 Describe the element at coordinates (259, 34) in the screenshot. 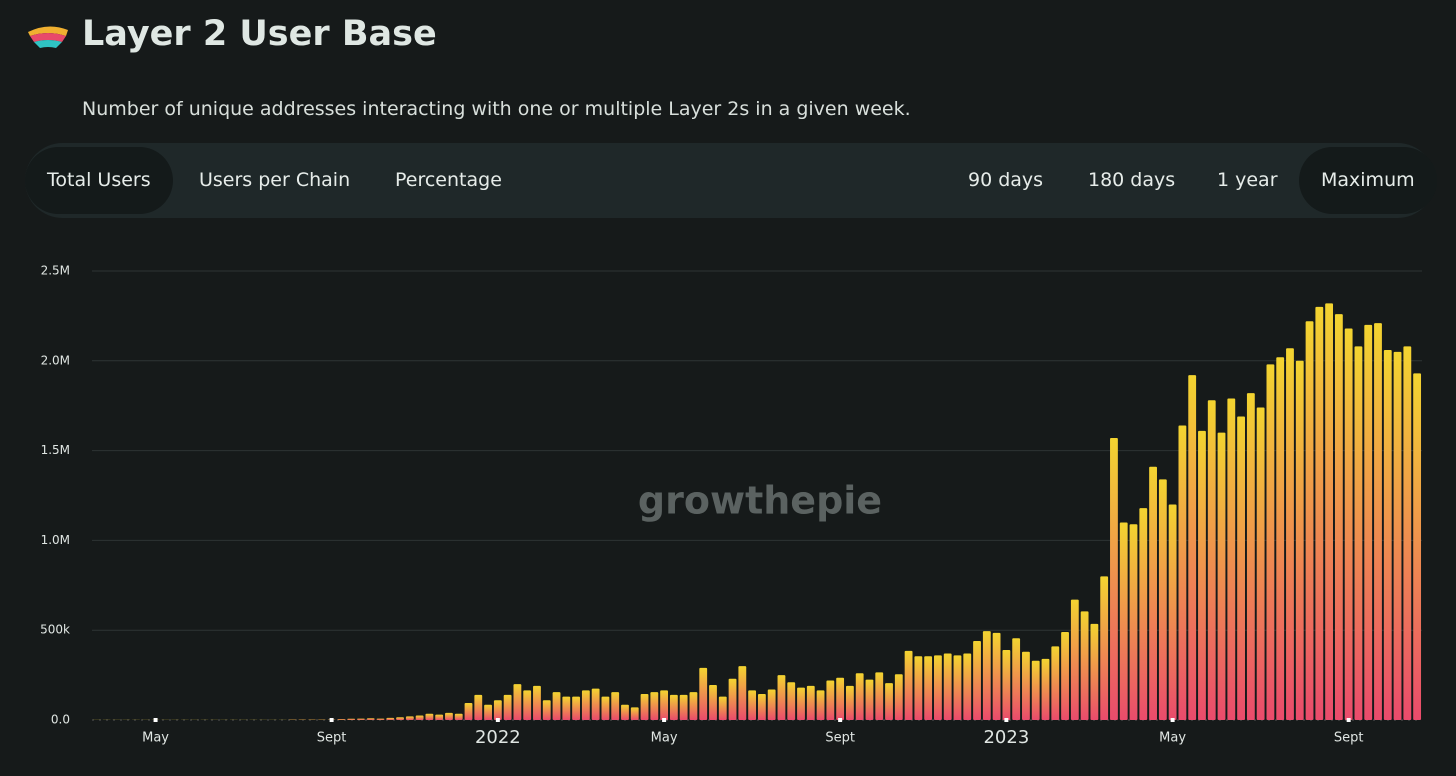

I see `page-title: Layer 2 User Base` at that location.